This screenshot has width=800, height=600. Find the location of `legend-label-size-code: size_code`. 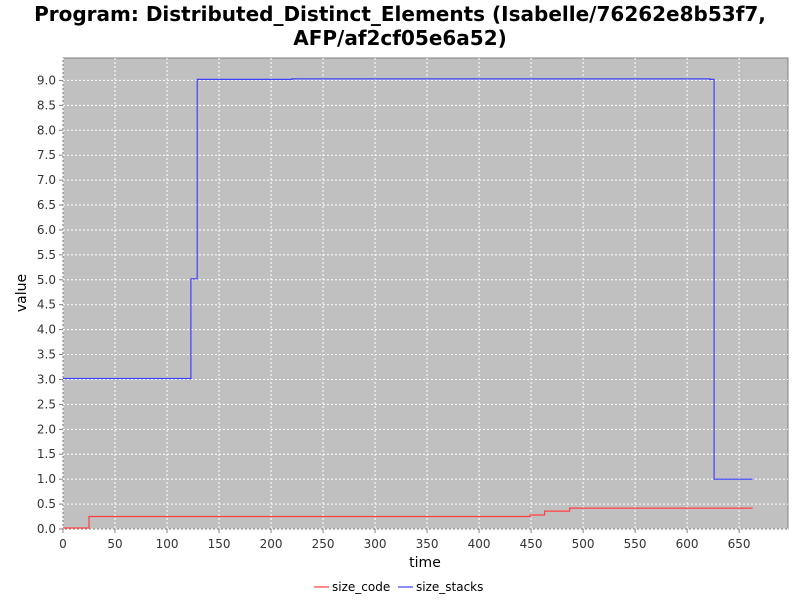

legend-label-size-code: size_code is located at coordinates (361, 587).